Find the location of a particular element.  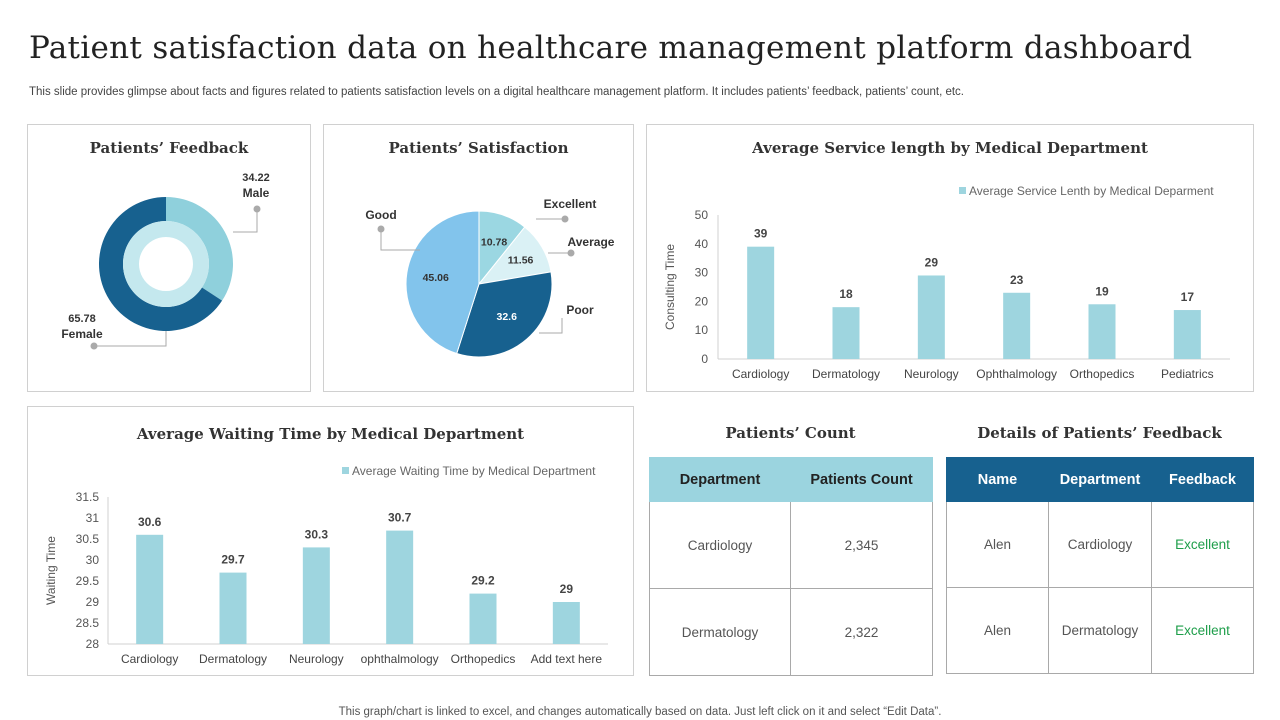

leader-line-good is located at coordinates (400, 240).